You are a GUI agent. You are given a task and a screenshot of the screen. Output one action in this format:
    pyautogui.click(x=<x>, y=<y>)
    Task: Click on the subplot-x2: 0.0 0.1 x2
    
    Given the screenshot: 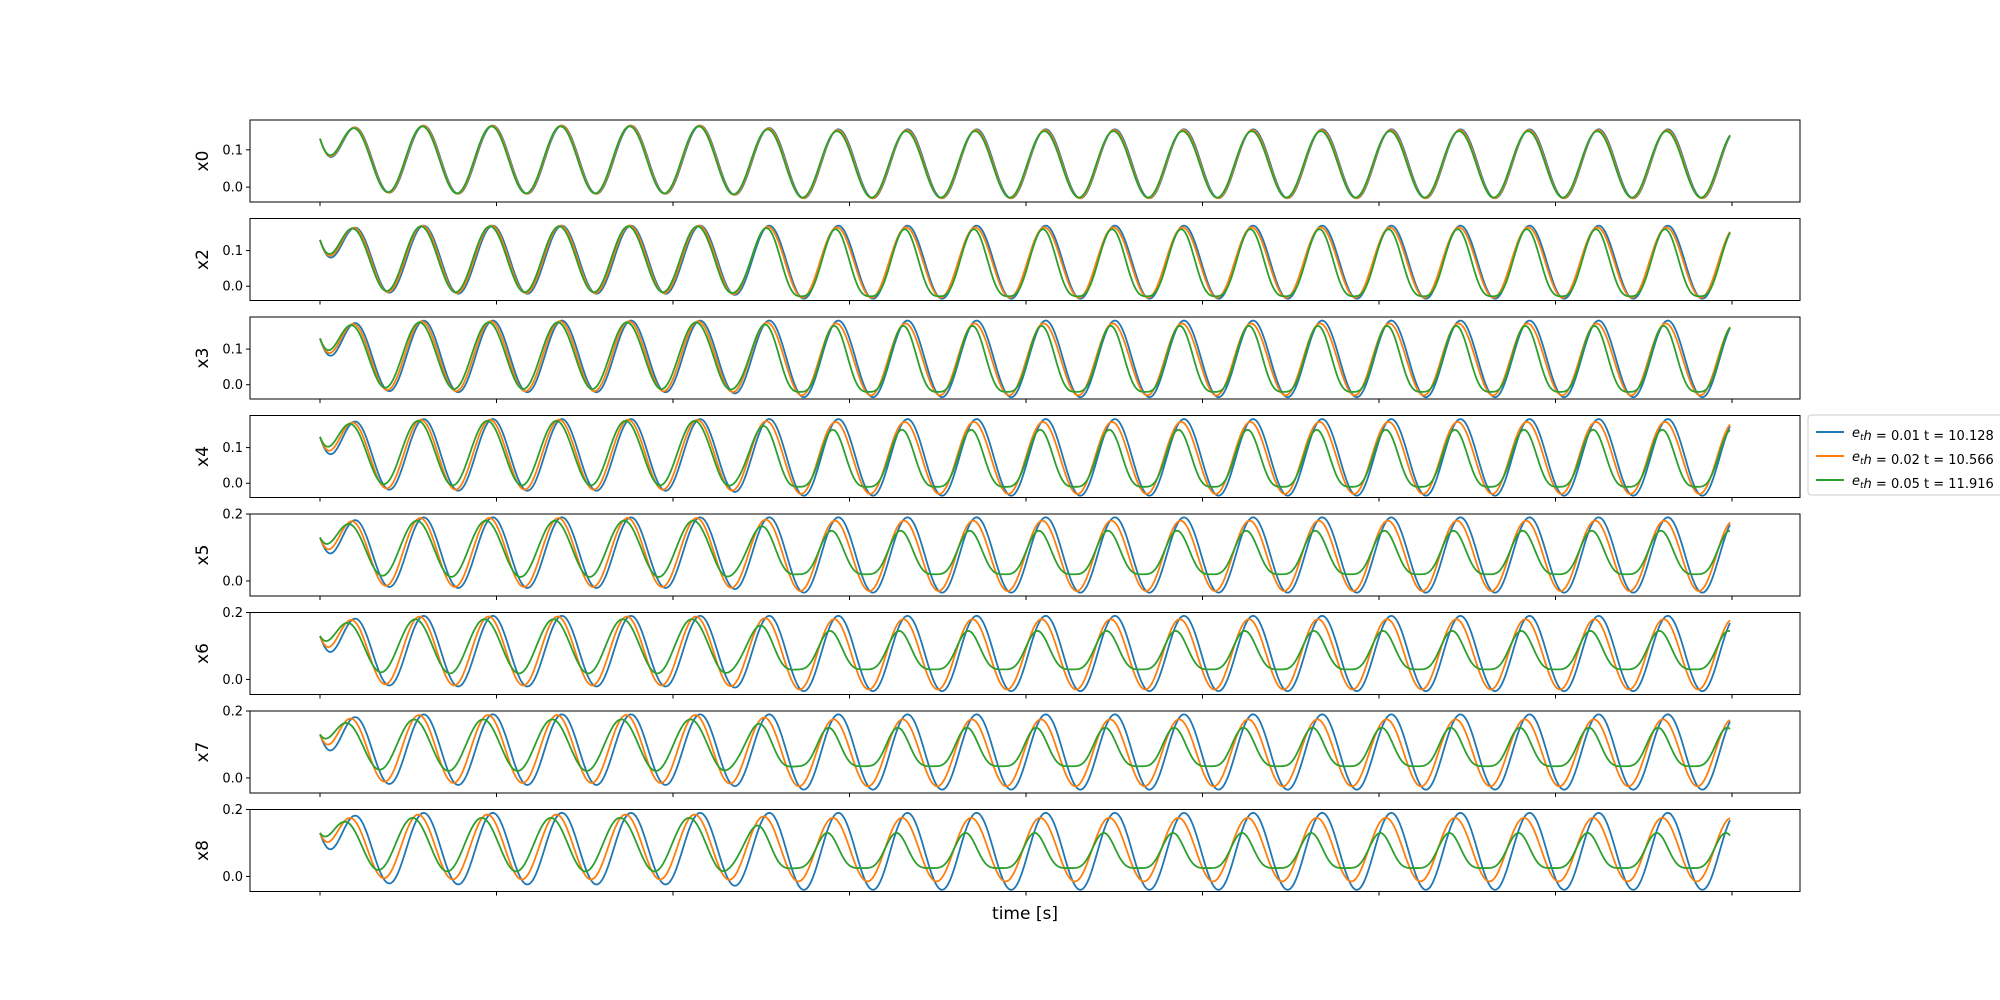 What is the action you would take?
    pyautogui.click(x=997, y=261)
    